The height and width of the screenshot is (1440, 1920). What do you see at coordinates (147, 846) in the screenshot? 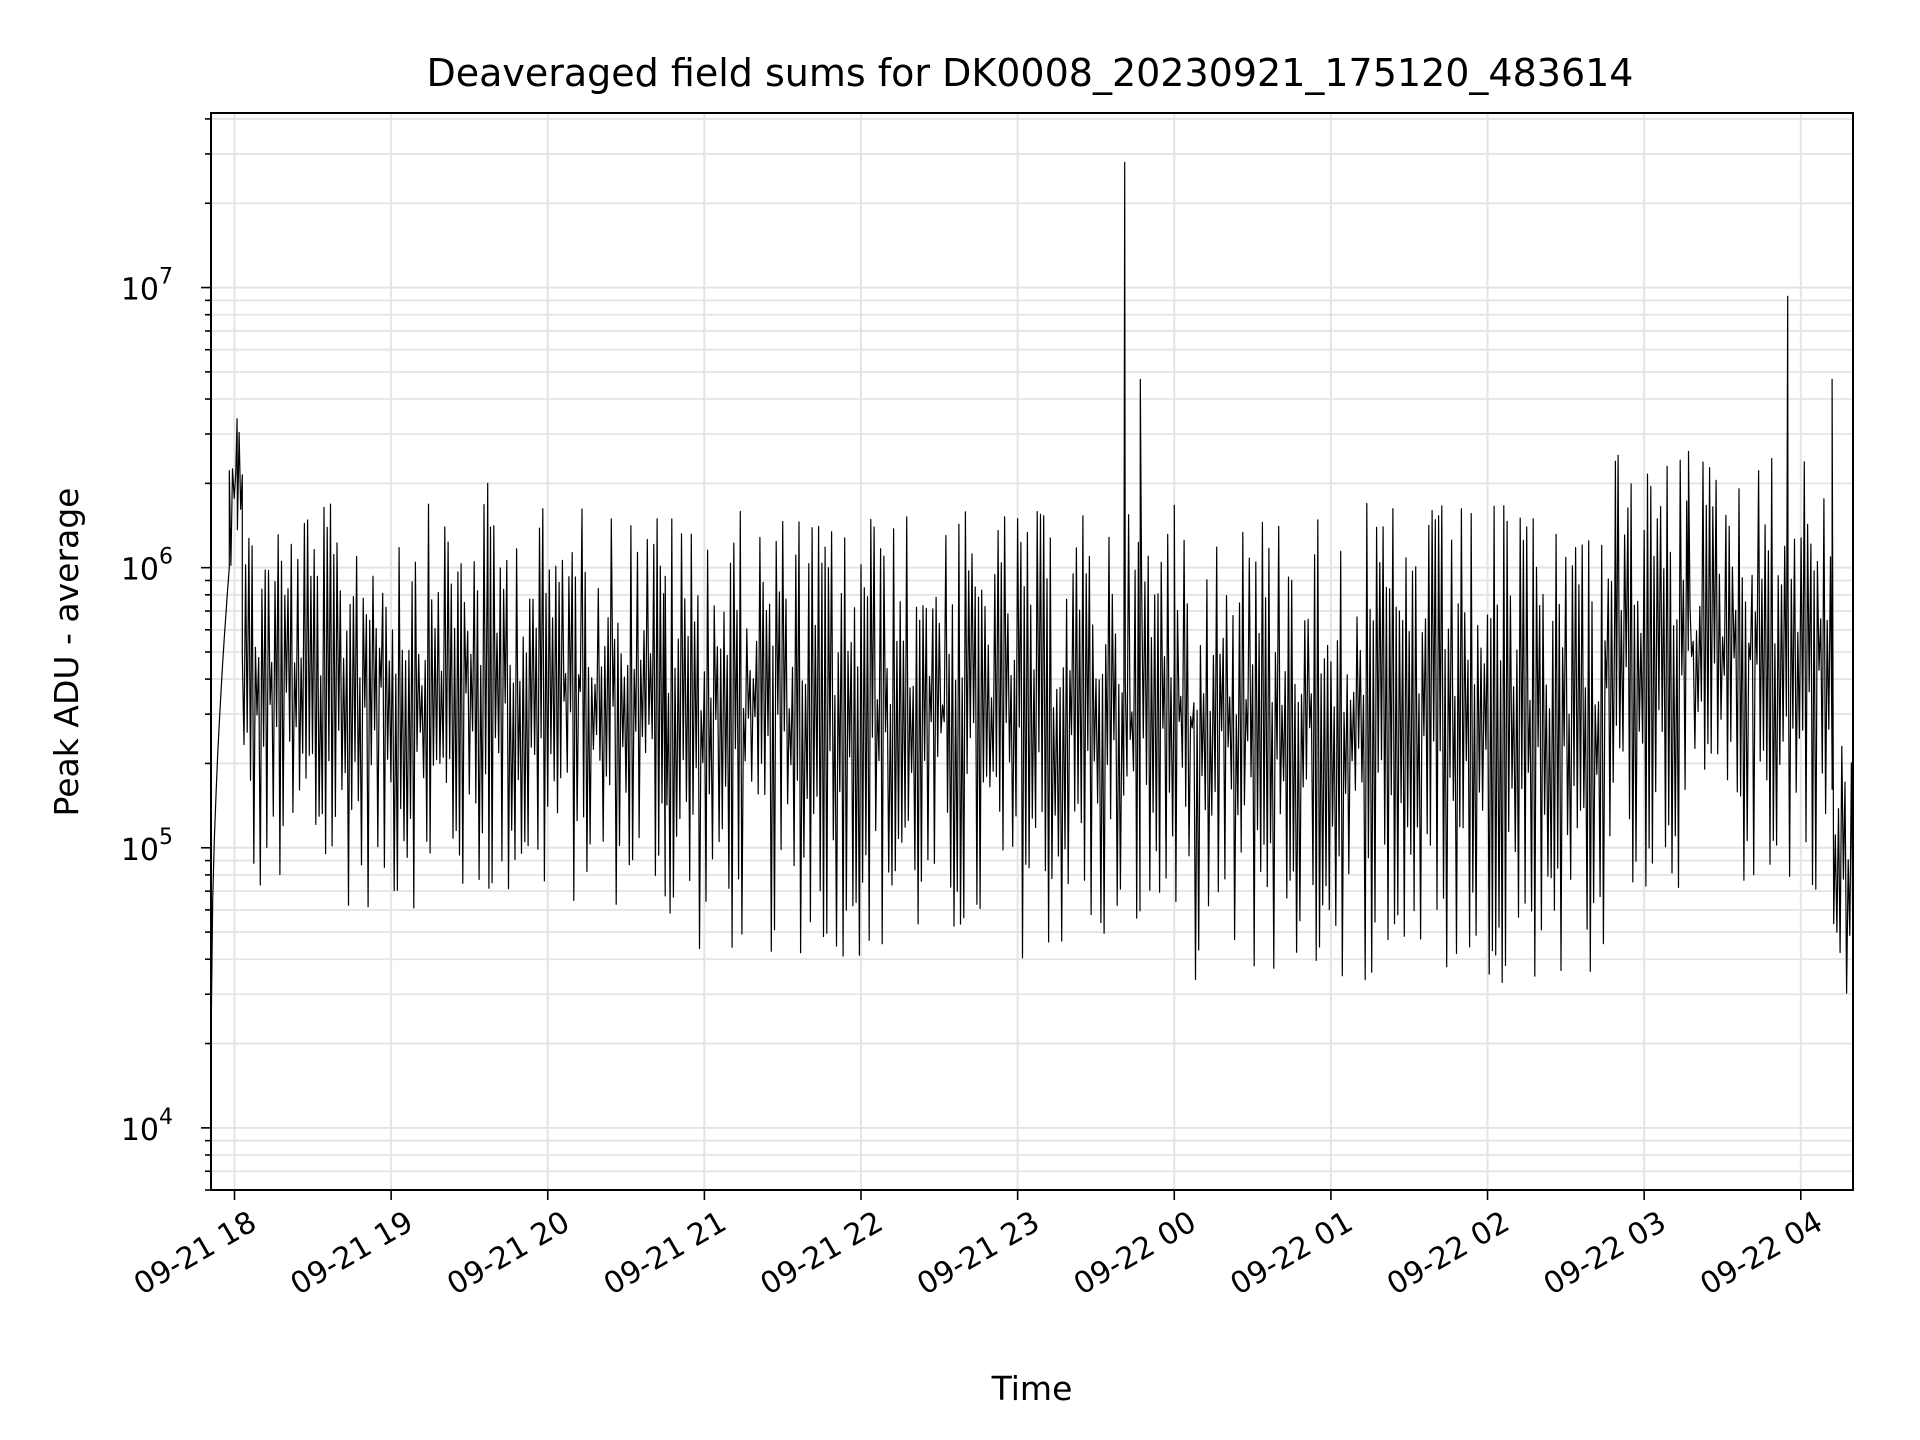
I see `y-tick-label: 10⁵` at bounding box center [147, 846].